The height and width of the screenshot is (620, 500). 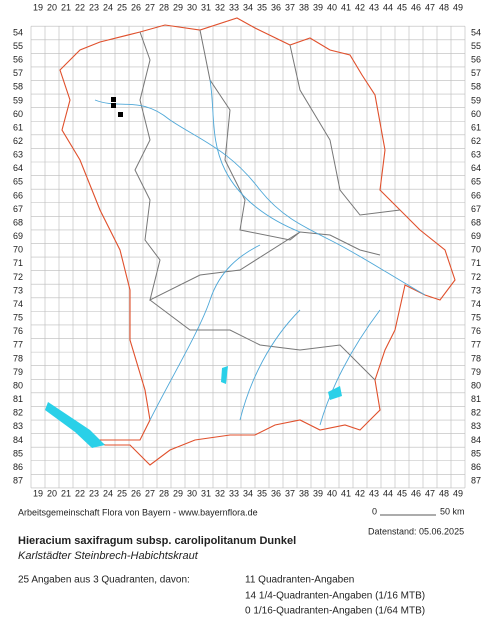 I want to click on scale-end: 50 km, so click(x=452, y=511).